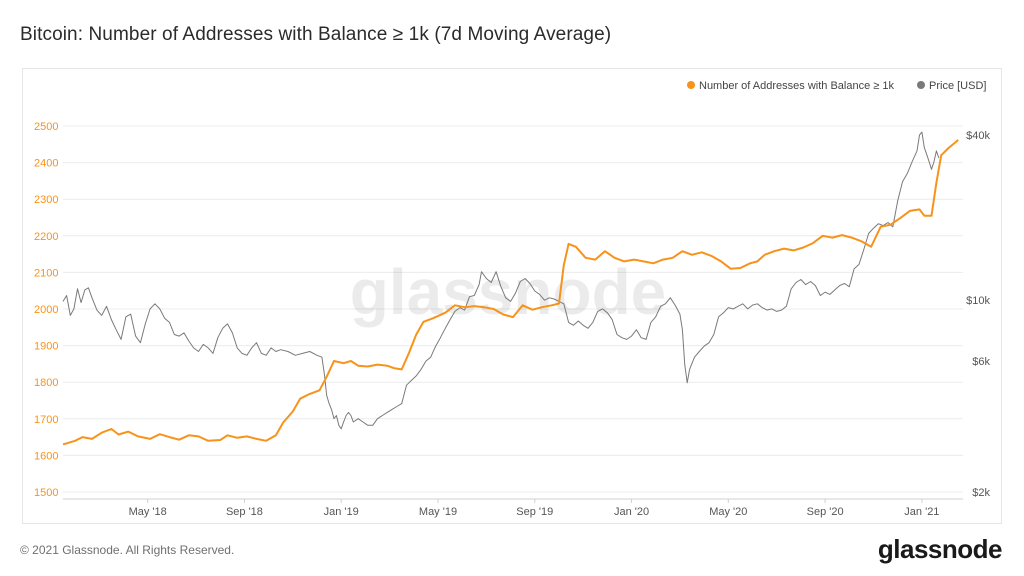 The image size is (1024, 576). Describe the element at coordinates (46, 493) in the screenshot. I see `y-left-tick-label: 1500` at that location.